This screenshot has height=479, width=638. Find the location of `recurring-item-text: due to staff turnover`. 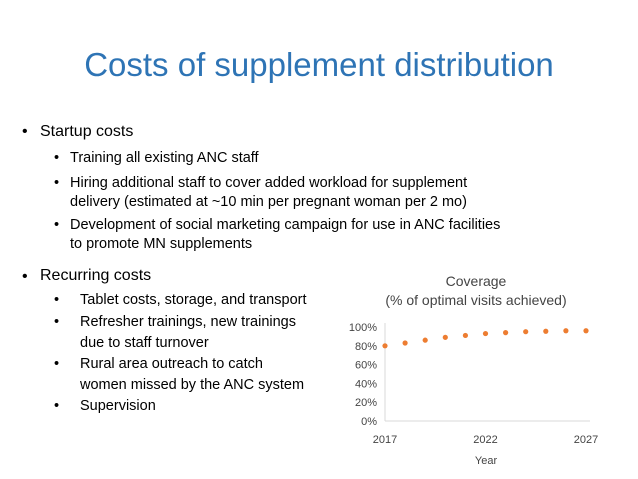

recurring-item-text: due to staff turnover is located at coordinates (144, 343).